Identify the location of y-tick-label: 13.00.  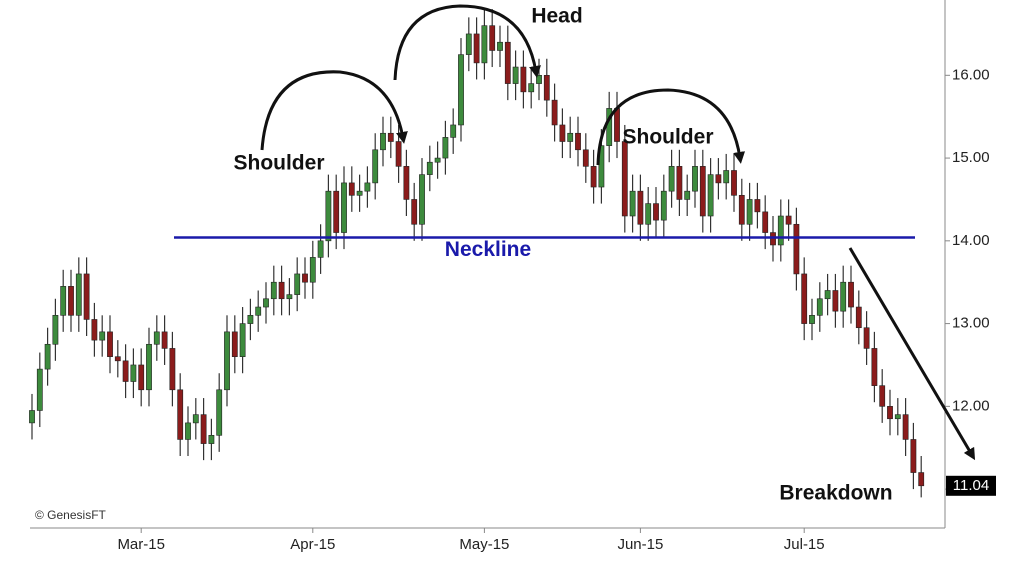
(971, 323).